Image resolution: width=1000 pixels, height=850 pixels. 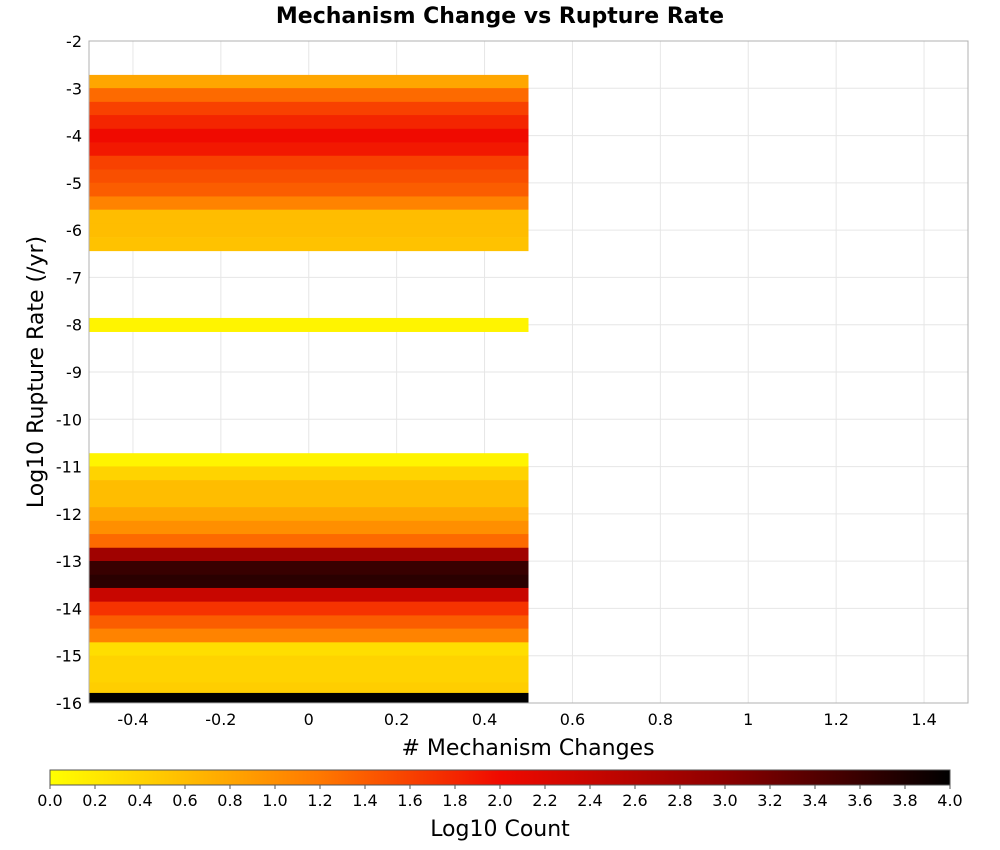 What do you see at coordinates (572, 719) in the screenshot?
I see `x-tick-label: 0.6` at bounding box center [572, 719].